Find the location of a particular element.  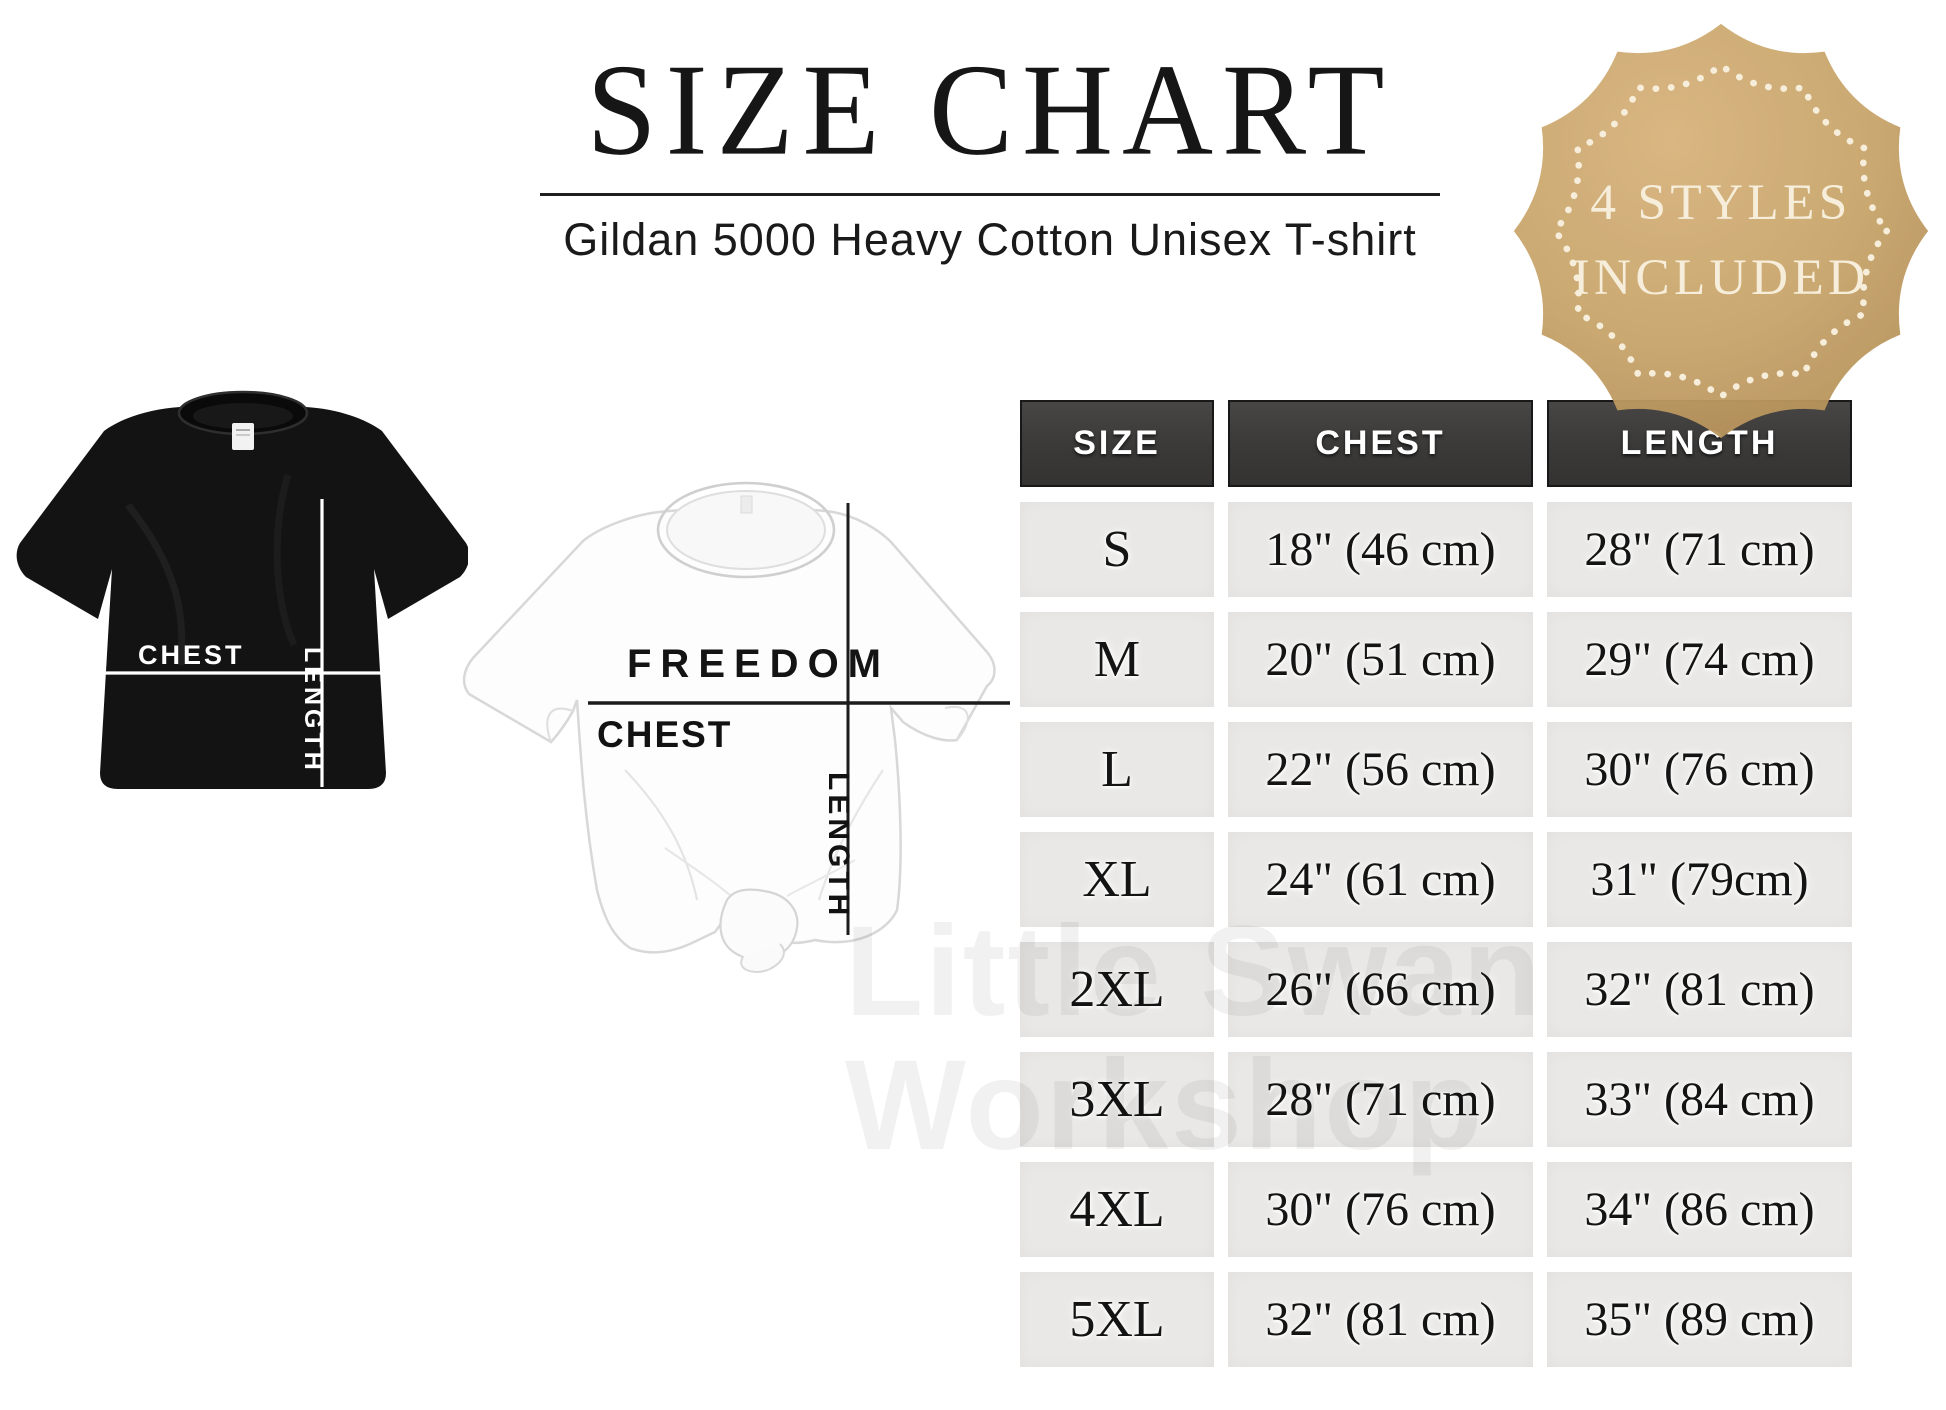

chest-label-black: CHEST is located at coordinates (191, 655).